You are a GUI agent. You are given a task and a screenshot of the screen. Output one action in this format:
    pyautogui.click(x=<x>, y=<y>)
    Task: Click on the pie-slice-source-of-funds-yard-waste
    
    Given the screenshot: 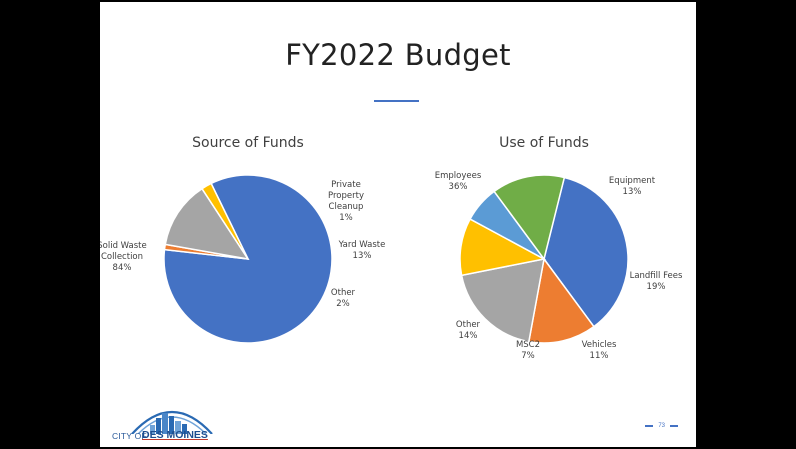 What is the action you would take?
    pyautogui.click(x=207, y=224)
    